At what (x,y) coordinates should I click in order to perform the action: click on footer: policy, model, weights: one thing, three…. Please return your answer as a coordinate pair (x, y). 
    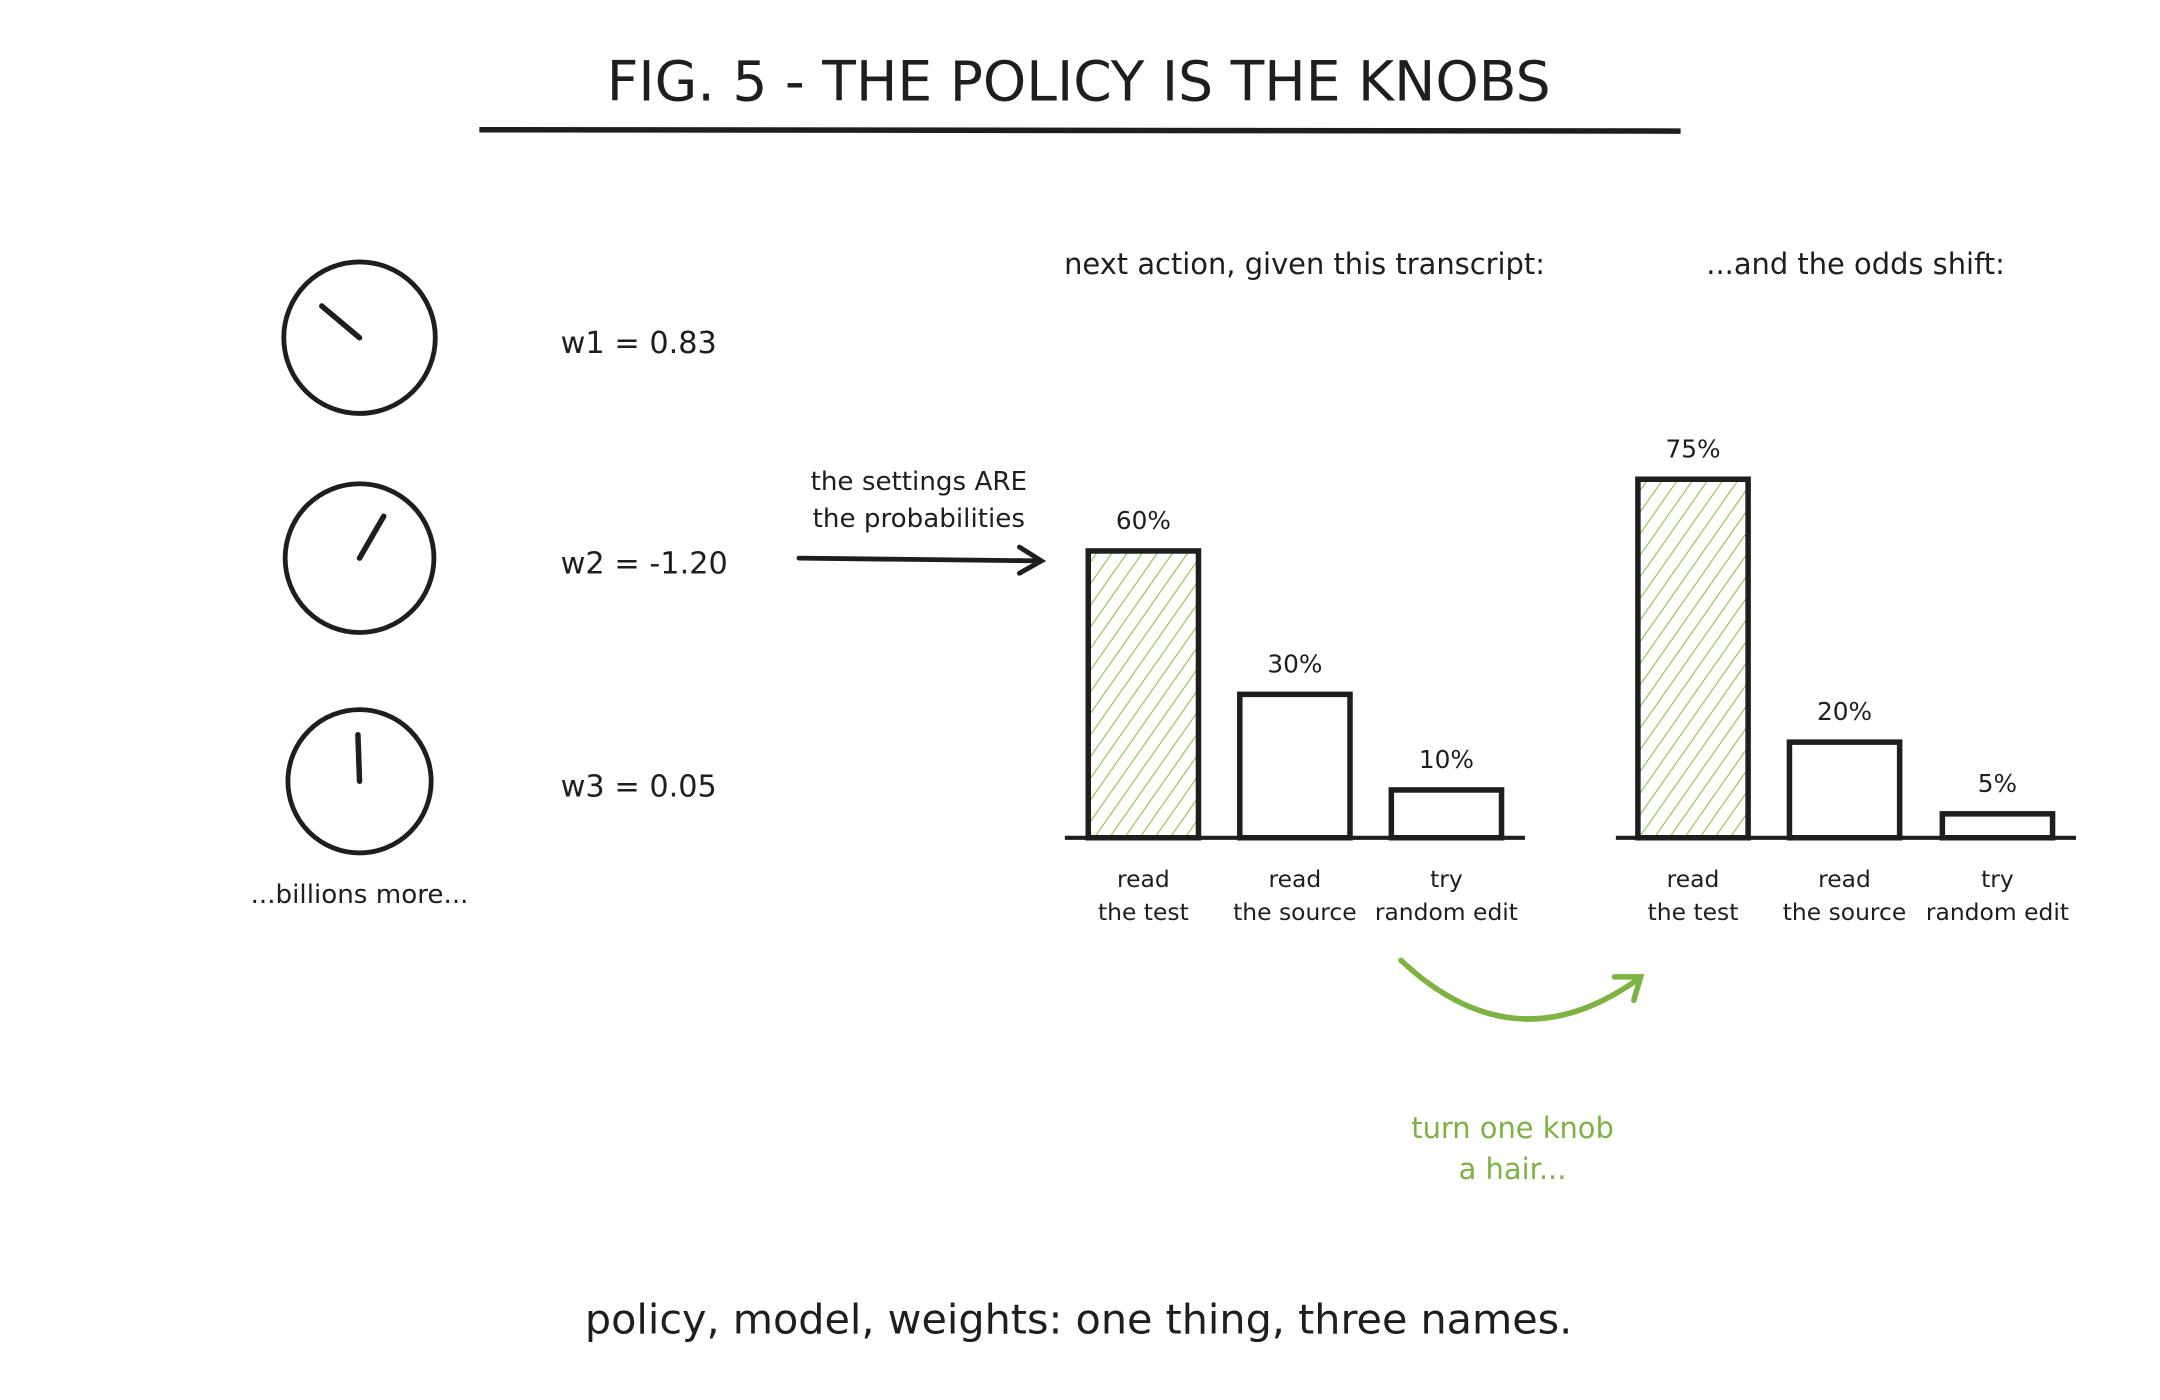
    Looking at the image, I should click on (1078, 1320).